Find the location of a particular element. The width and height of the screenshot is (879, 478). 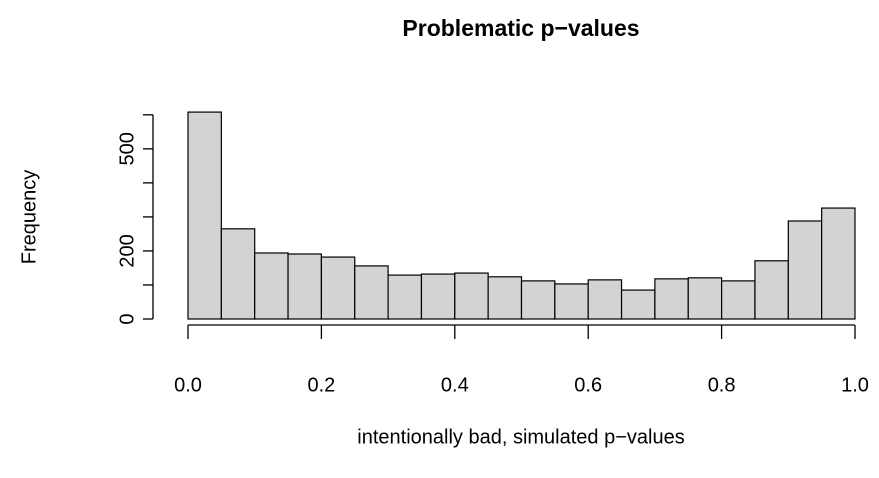

x-axis-label: intentionally bad, simulated p−values is located at coordinates (520, 437).